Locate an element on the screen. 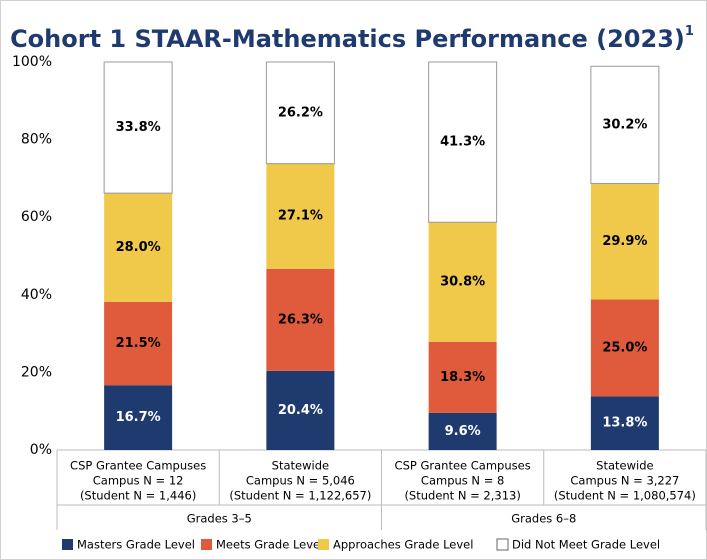 The height and width of the screenshot is (560, 707). value-label: 9.6% is located at coordinates (463, 431).